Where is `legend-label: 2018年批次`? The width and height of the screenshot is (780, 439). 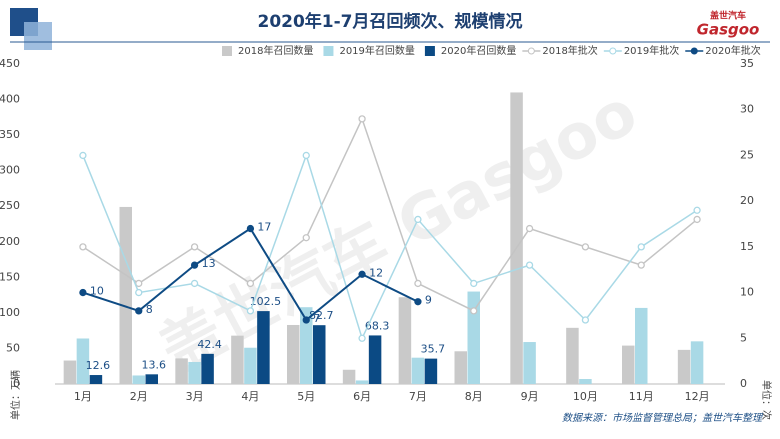 legend-label: 2018年批次 is located at coordinates (569, 50).